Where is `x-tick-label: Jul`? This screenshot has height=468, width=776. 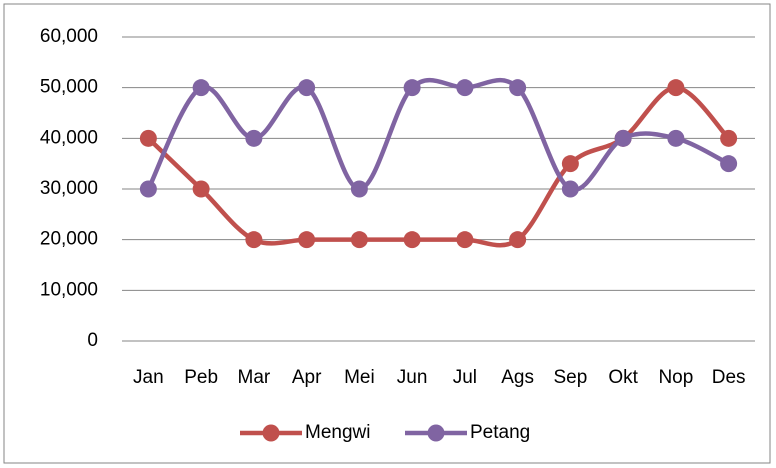
x-tick-label: Jul is located at coordinates (465, 377).